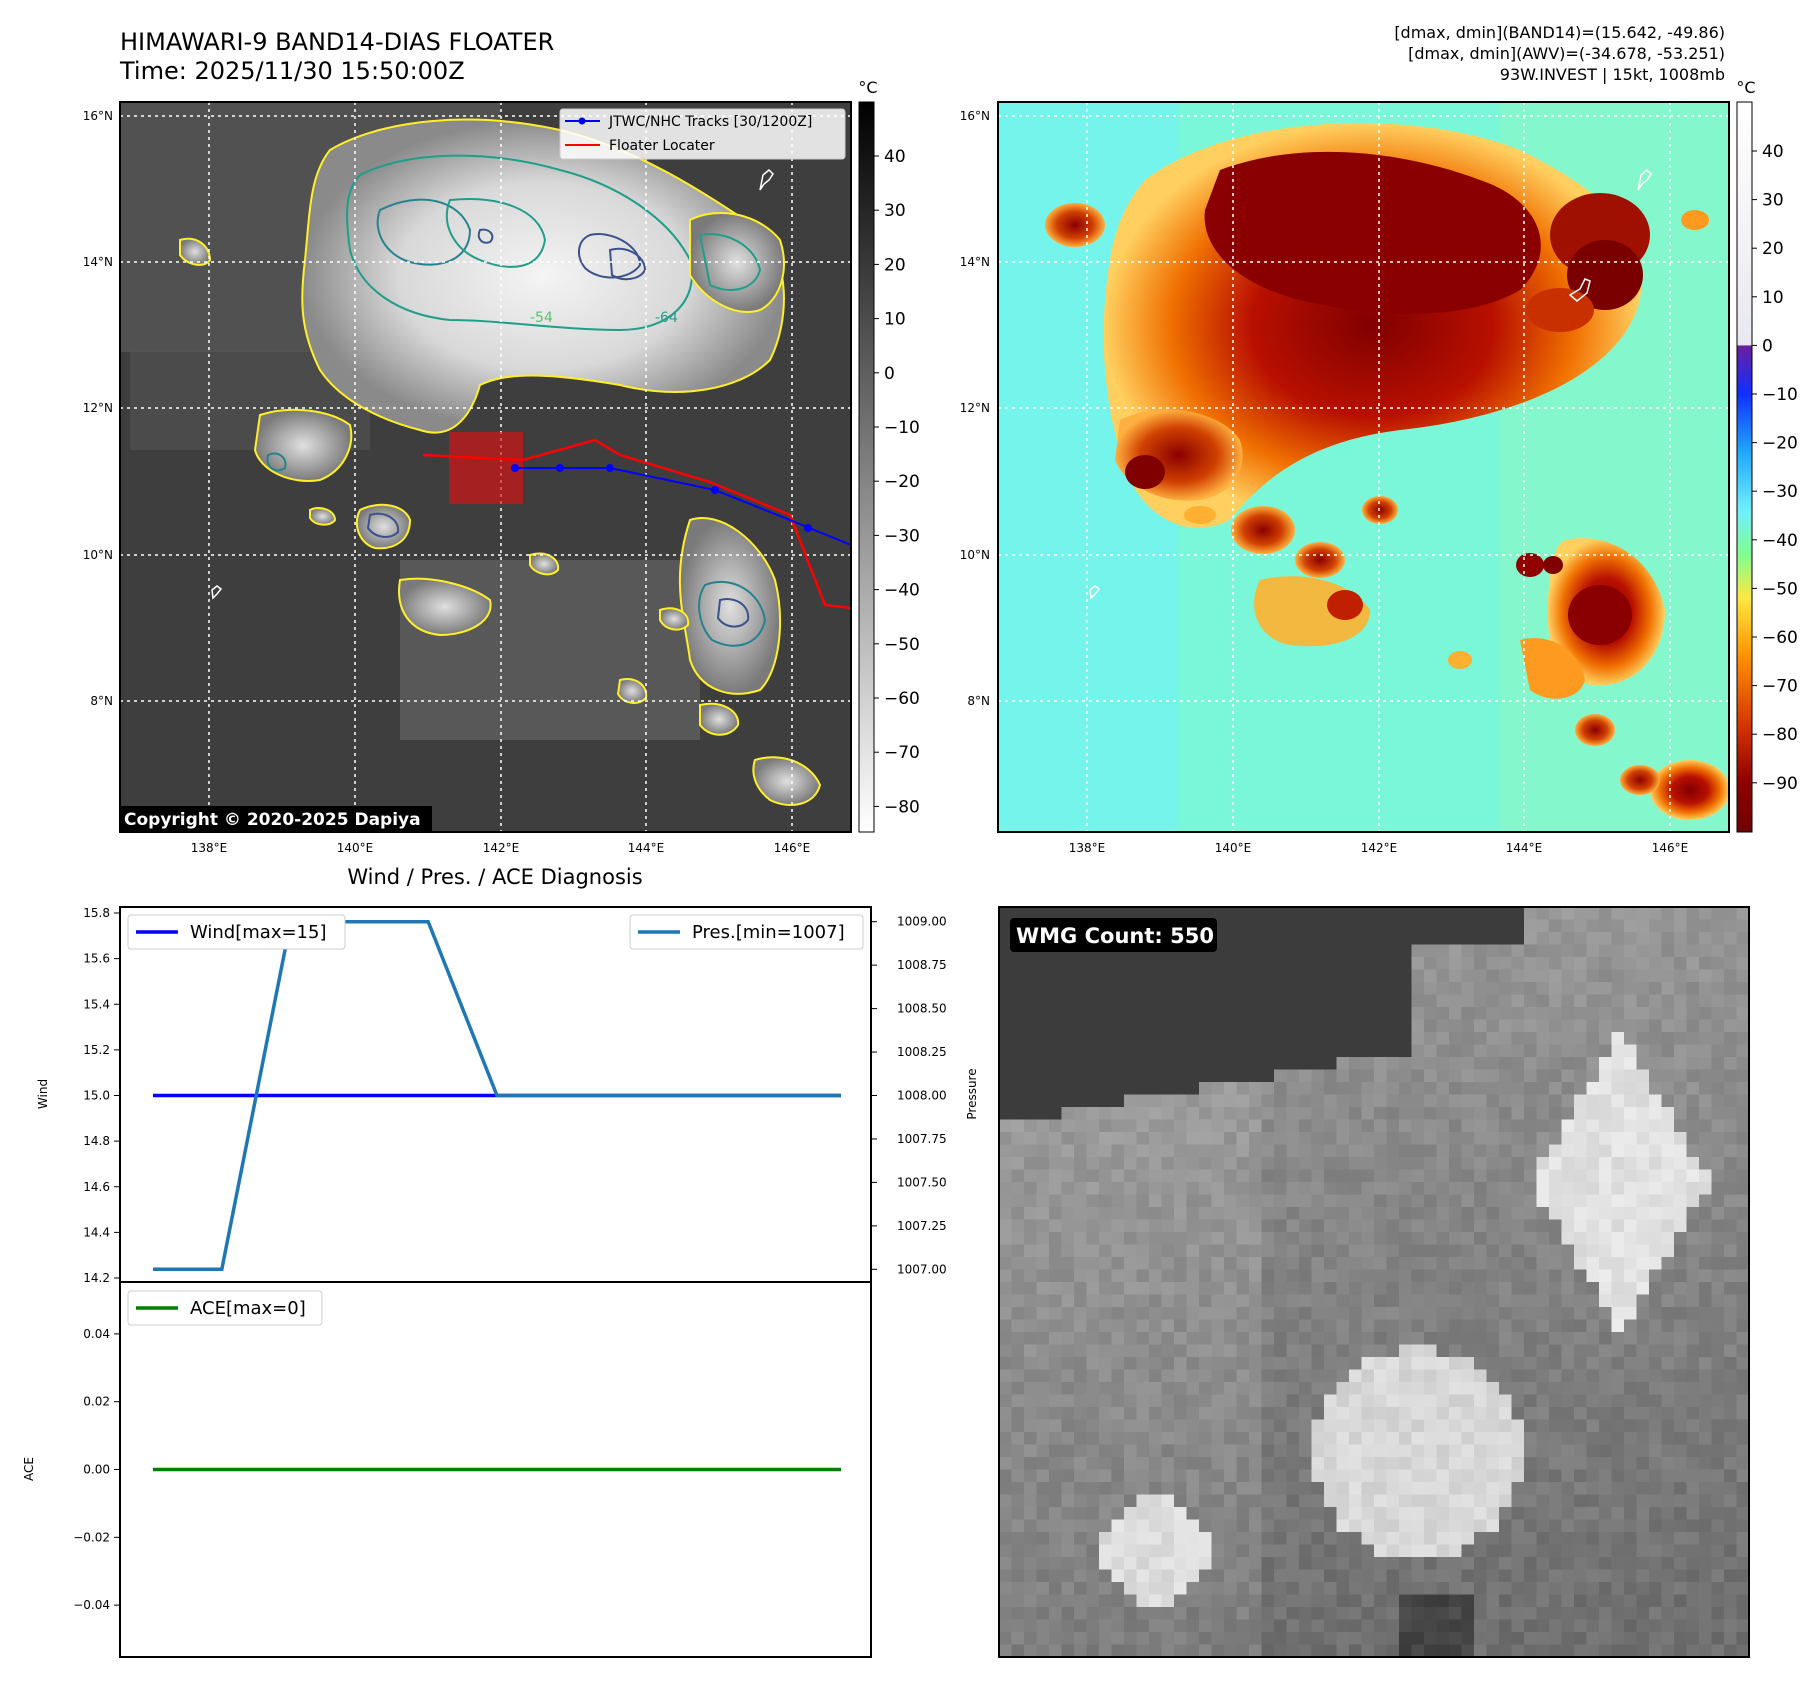  What do you see at coordinates (1780, 444) in the screenshot?
I see `colorbar-tick-label: −20` at bounding box center [1780, 444].